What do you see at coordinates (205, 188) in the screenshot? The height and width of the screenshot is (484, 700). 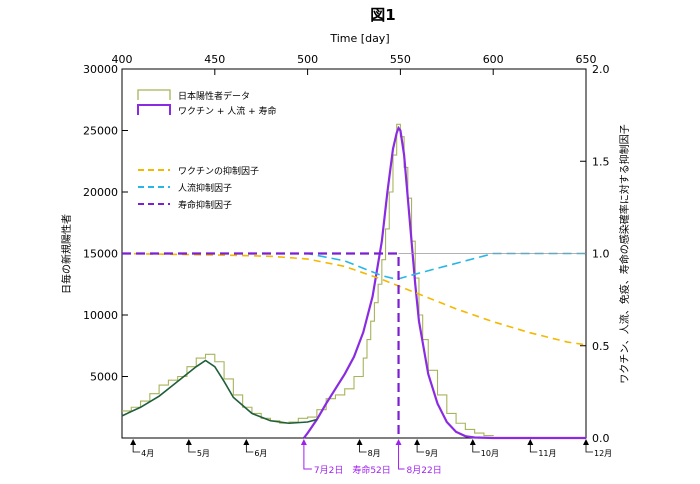 I see `legend-label: 人流抑制因子` at bounding box center [205, 188].